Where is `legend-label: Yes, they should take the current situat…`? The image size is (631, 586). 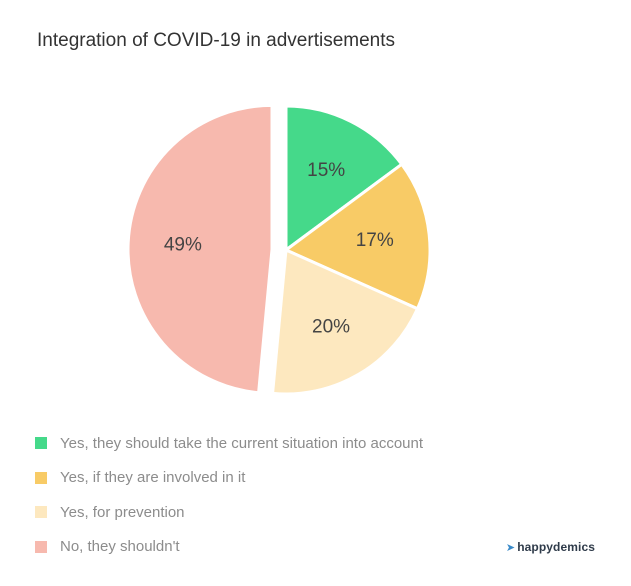 legend-label: Yes, they should take the current situat… is located at coordinates (242, 443).